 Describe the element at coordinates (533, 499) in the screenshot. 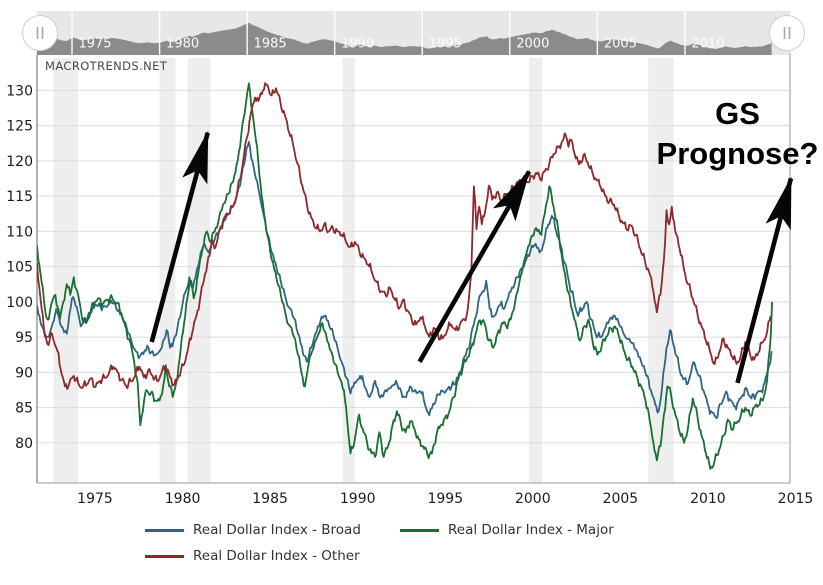

I see `x-axis-tick-label: 2000` at that location.